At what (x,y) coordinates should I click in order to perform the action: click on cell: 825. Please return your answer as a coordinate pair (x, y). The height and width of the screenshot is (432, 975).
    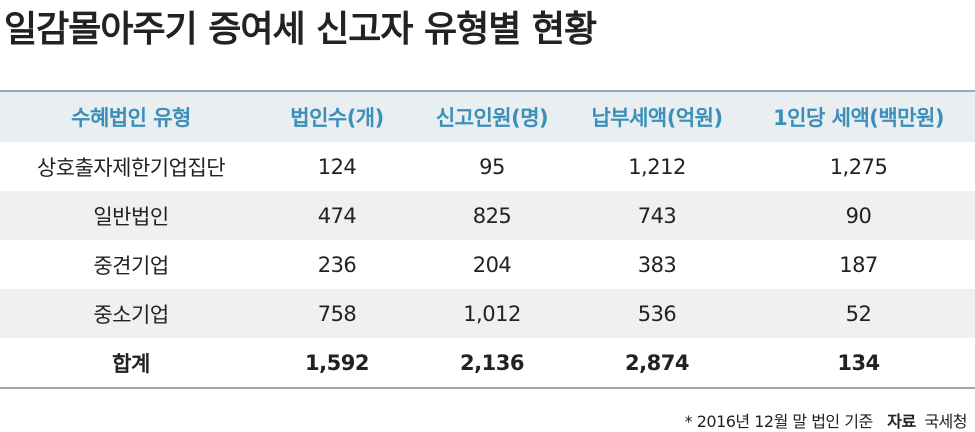
    Looking at the image, I should click on (492, 215).